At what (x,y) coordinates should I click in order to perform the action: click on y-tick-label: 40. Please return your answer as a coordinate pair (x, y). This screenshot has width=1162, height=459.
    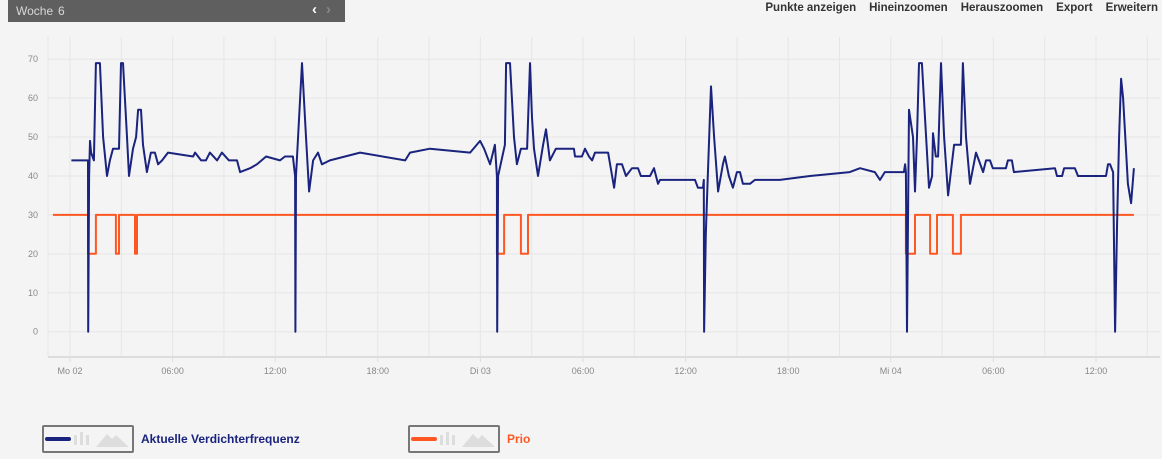
    Looking at the image, I should click on (33, 176).